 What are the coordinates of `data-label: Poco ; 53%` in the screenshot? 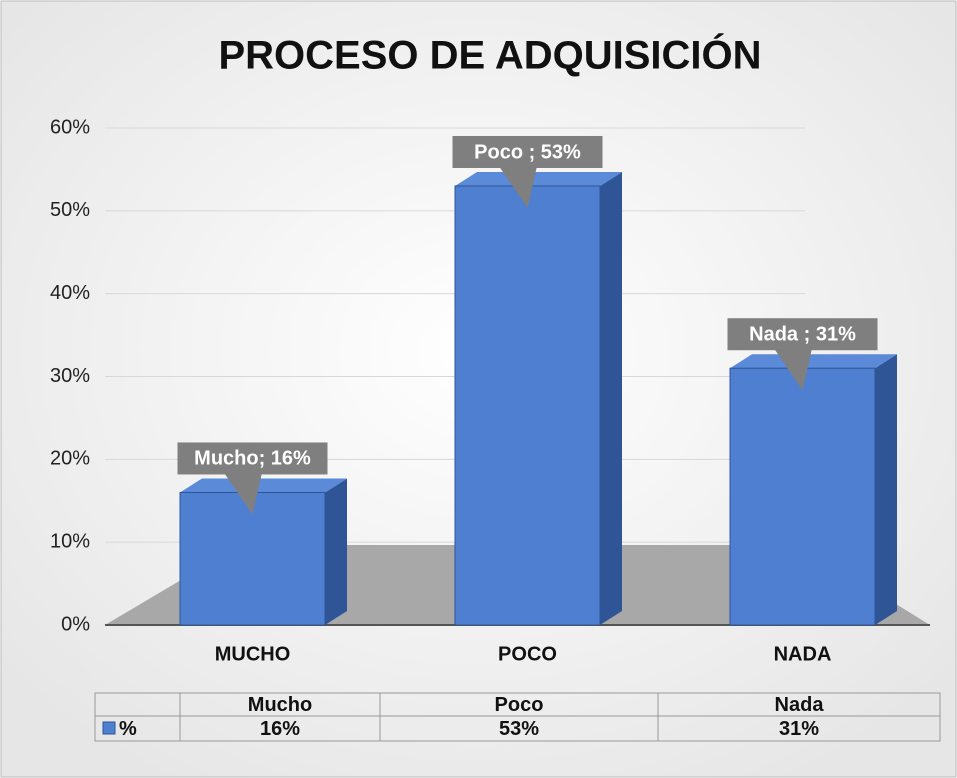 It's located at (527, 152).